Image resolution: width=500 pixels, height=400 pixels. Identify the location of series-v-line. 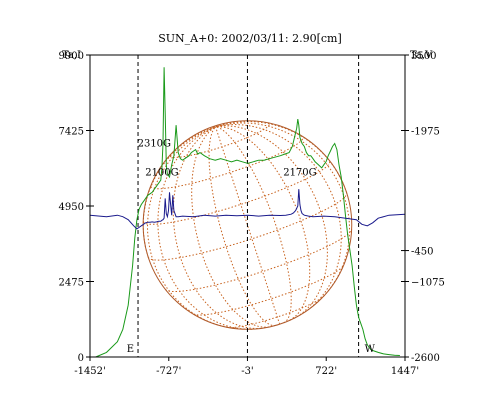
(247, 209).